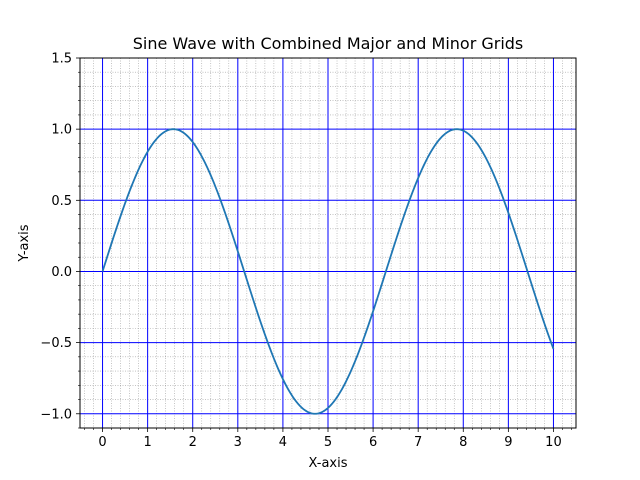 The height and width of the screenshot is (480, 640). Describe the element at coordinates (418, 442) in the screenshot. I see `x-tick-label: 7` at that location.